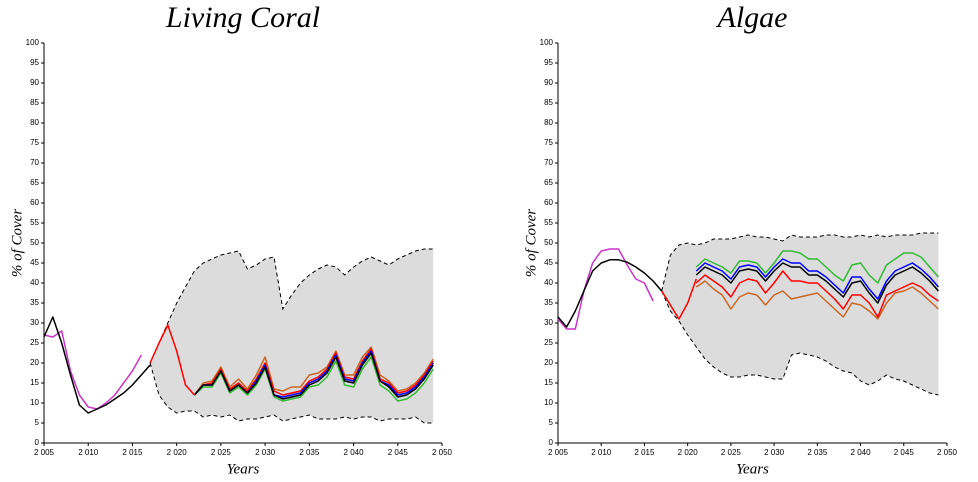 This screenshot has height=482, width=978. I want to click on chart-title: Living Coral, so click(242, 17).